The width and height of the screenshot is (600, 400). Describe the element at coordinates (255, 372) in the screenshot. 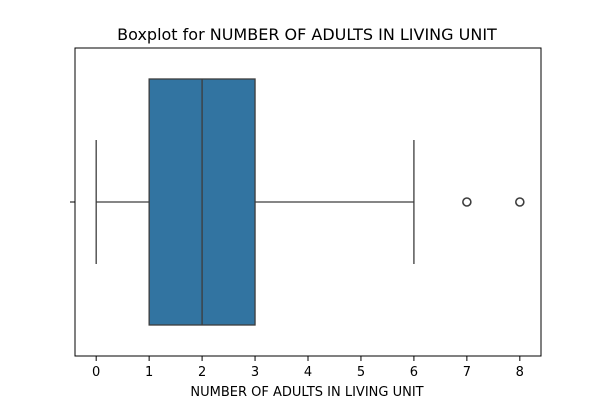

I see `x-tick-label: 3` at that location.